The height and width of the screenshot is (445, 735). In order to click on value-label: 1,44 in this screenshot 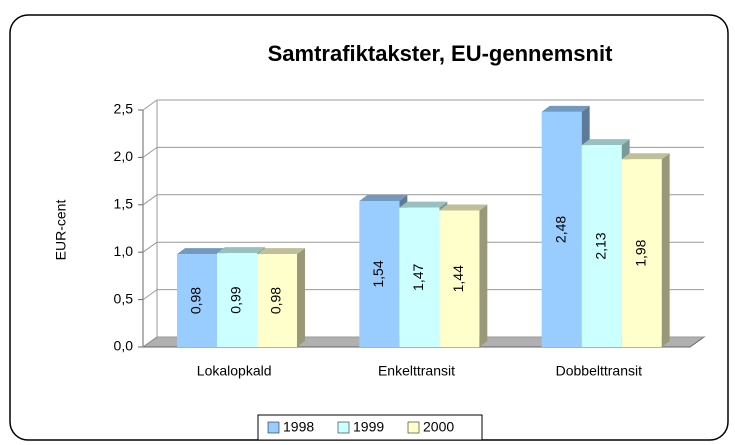, I will do `click(458, 278)`.